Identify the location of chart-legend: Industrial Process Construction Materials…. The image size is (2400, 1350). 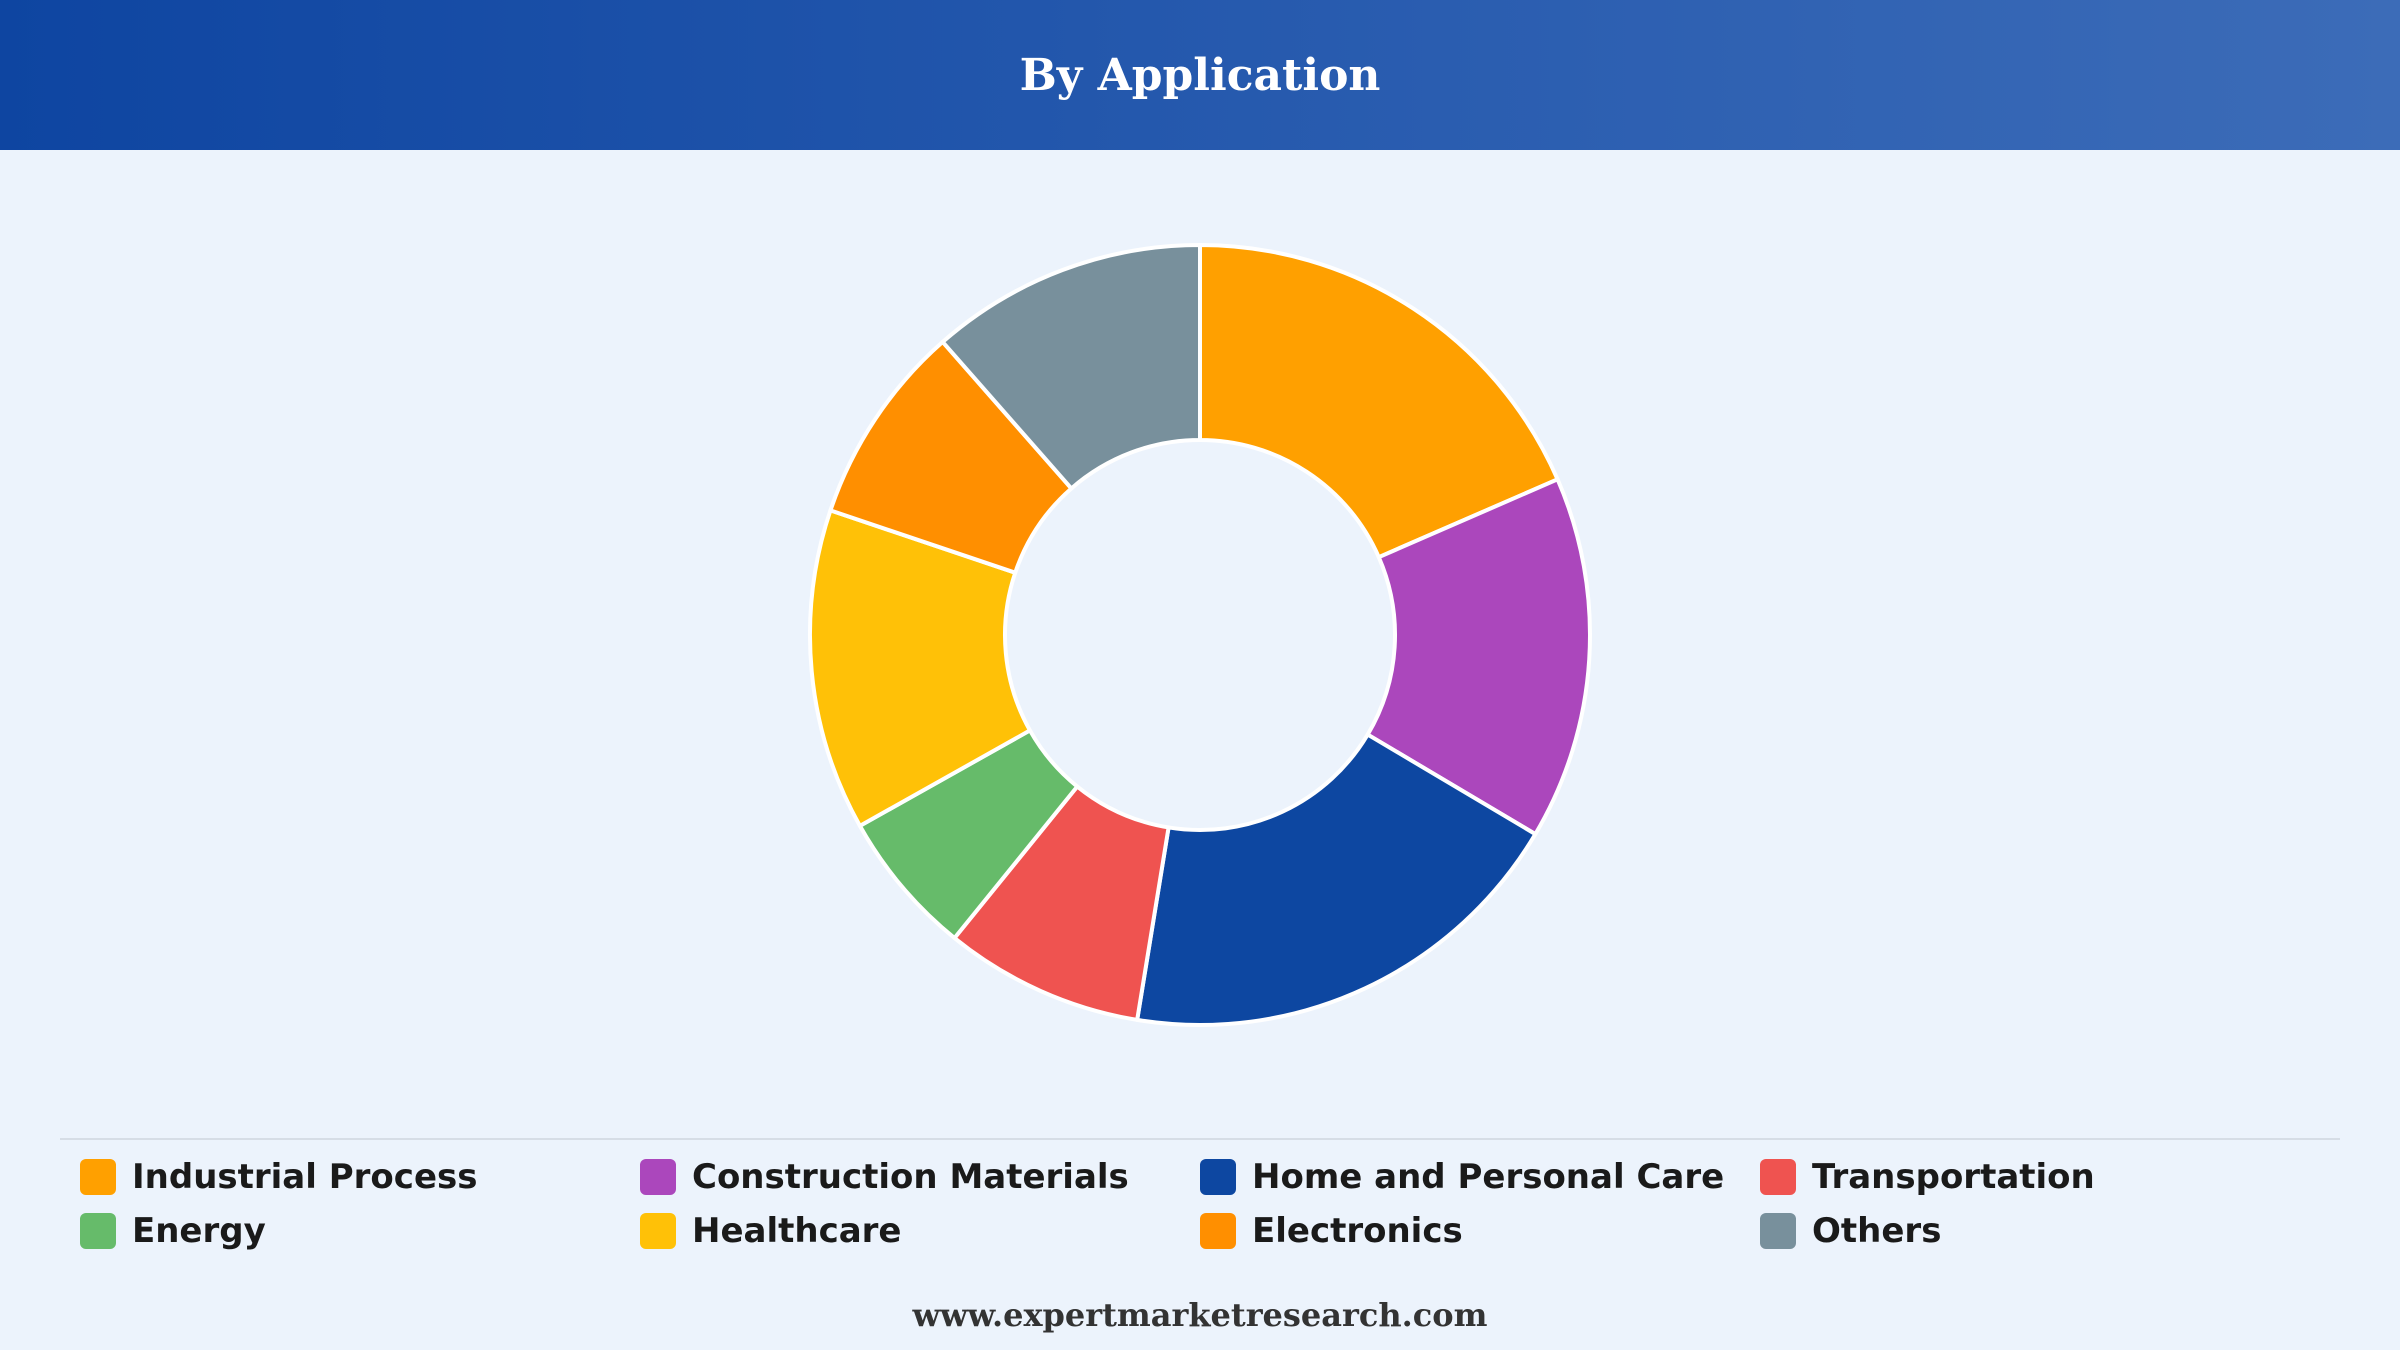
(1200, 1204).